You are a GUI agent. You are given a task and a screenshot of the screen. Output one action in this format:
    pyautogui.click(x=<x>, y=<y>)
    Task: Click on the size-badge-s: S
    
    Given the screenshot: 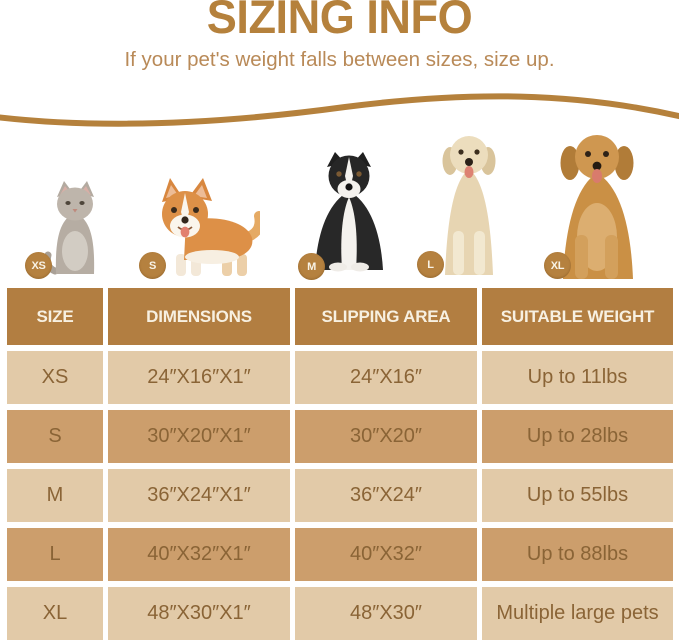 What is the action you would take?
    pyautogui.click(x=152, y=265)
    